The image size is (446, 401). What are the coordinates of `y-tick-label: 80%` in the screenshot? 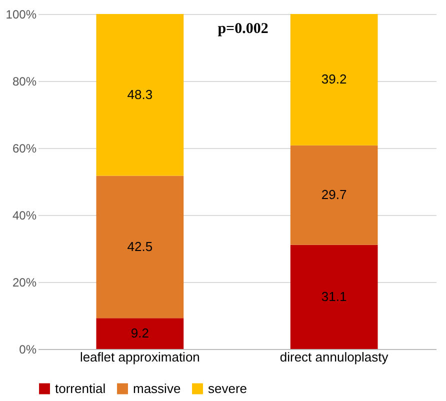 It's located at (24, 81).